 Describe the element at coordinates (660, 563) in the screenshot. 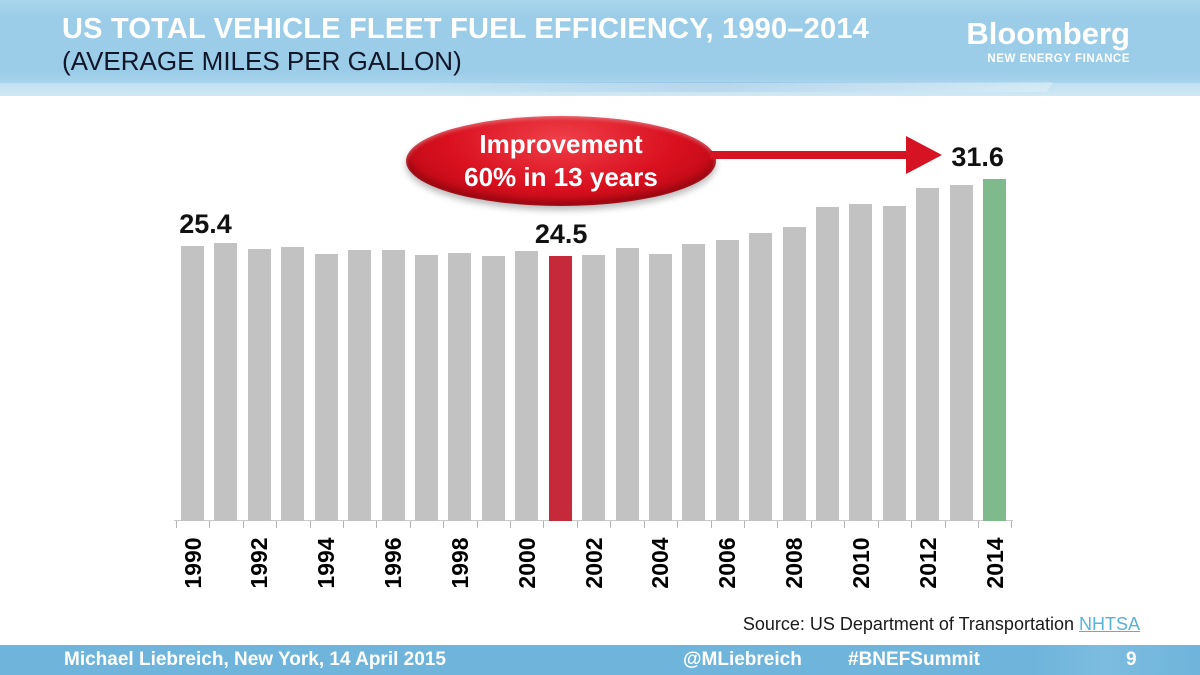

I see `x-tick-label-2004: 2004` at that location.